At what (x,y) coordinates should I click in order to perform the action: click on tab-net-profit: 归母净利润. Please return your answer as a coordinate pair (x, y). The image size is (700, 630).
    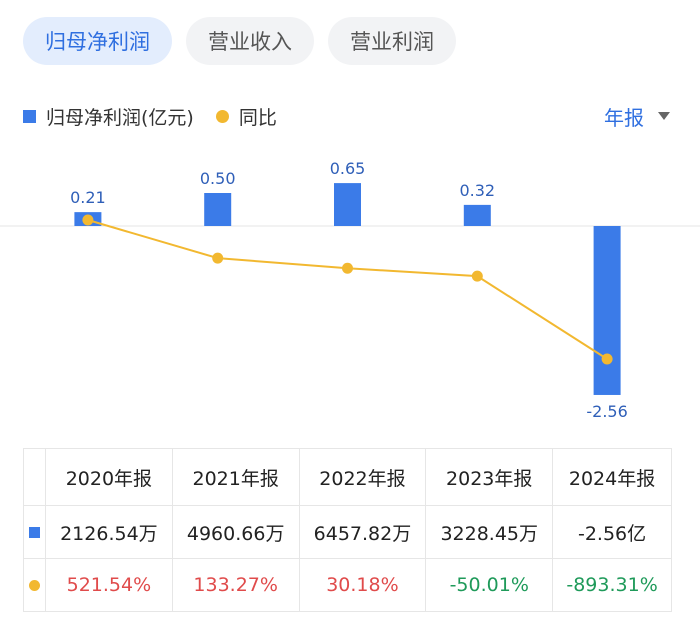
    Looking at the image, I should click on (97, 41).